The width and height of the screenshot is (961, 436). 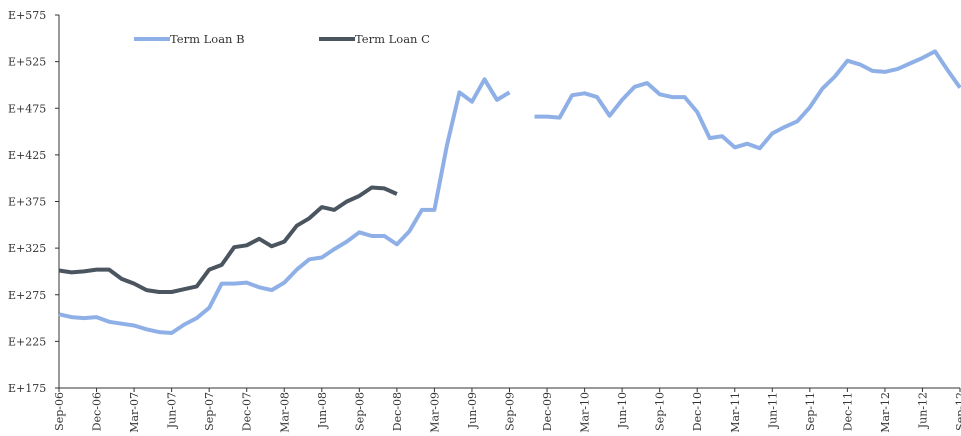 I want to click on y-tick-label: E+275, so click(x=27, y=295).